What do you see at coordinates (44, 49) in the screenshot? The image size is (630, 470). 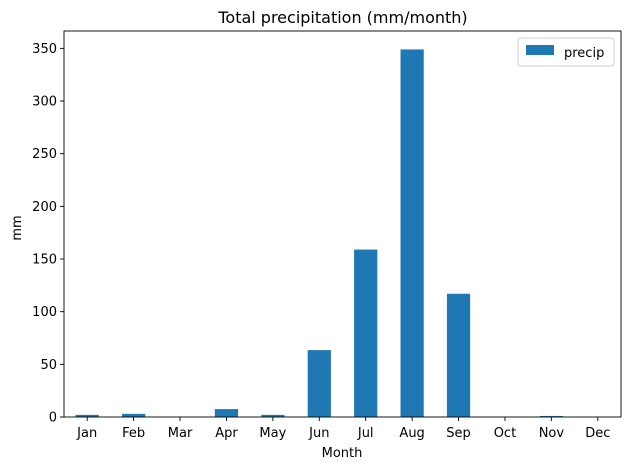 I see `y-tick-label: 350` at bounding box center [44, 49].